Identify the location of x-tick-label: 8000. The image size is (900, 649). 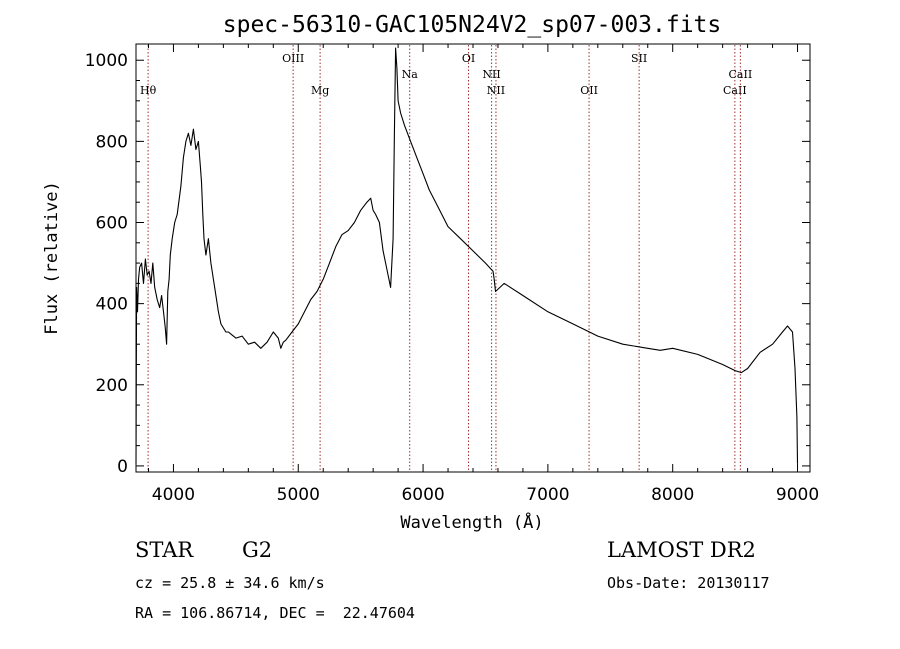
(672, 495).